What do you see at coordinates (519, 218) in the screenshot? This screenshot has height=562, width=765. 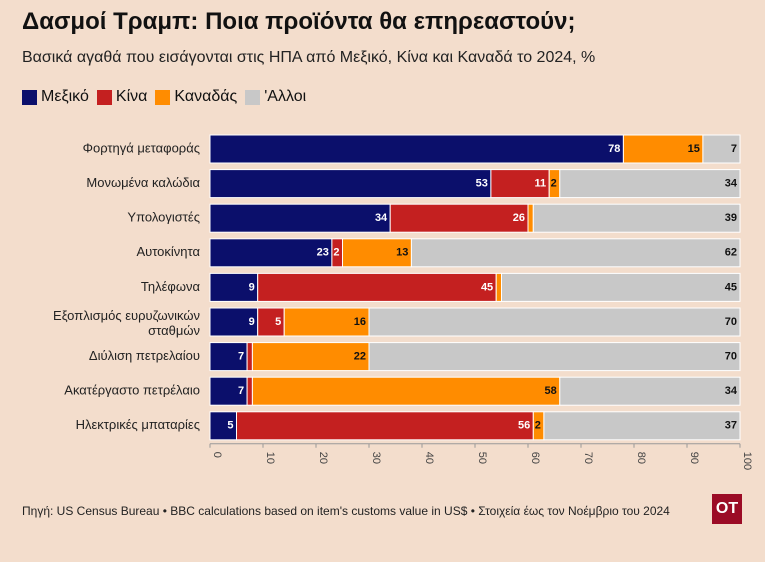 I see `data-label: 26` at bounding box center [519, 218].